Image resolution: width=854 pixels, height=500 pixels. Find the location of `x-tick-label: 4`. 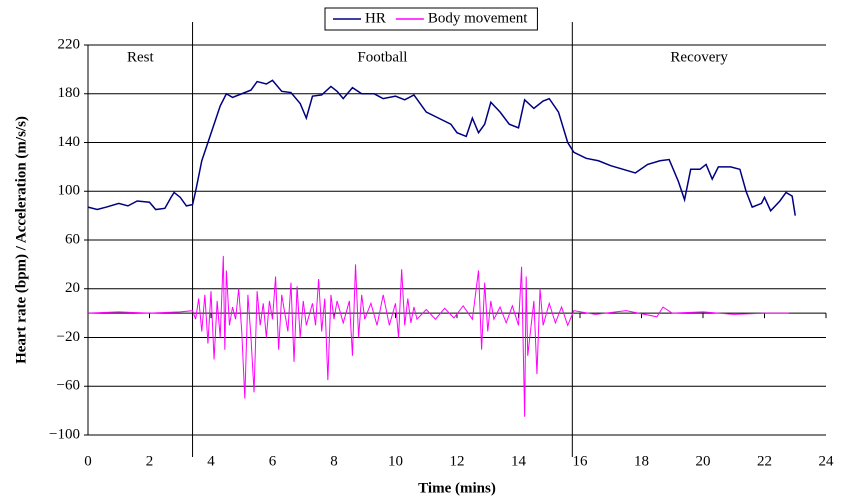

x-tick-label: 4 is located at coordinates (211, 461).